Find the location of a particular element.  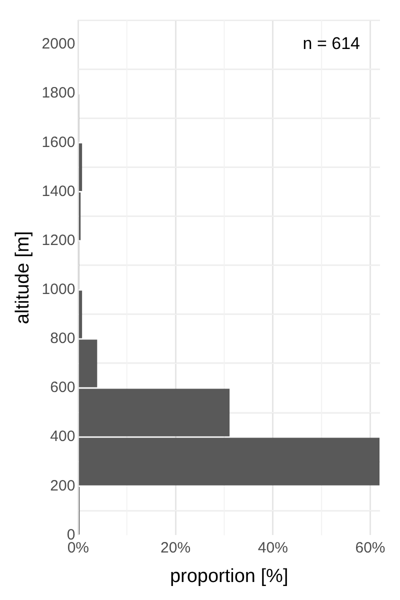

y-tick-label: 800 is located at coordinates (63, 339).